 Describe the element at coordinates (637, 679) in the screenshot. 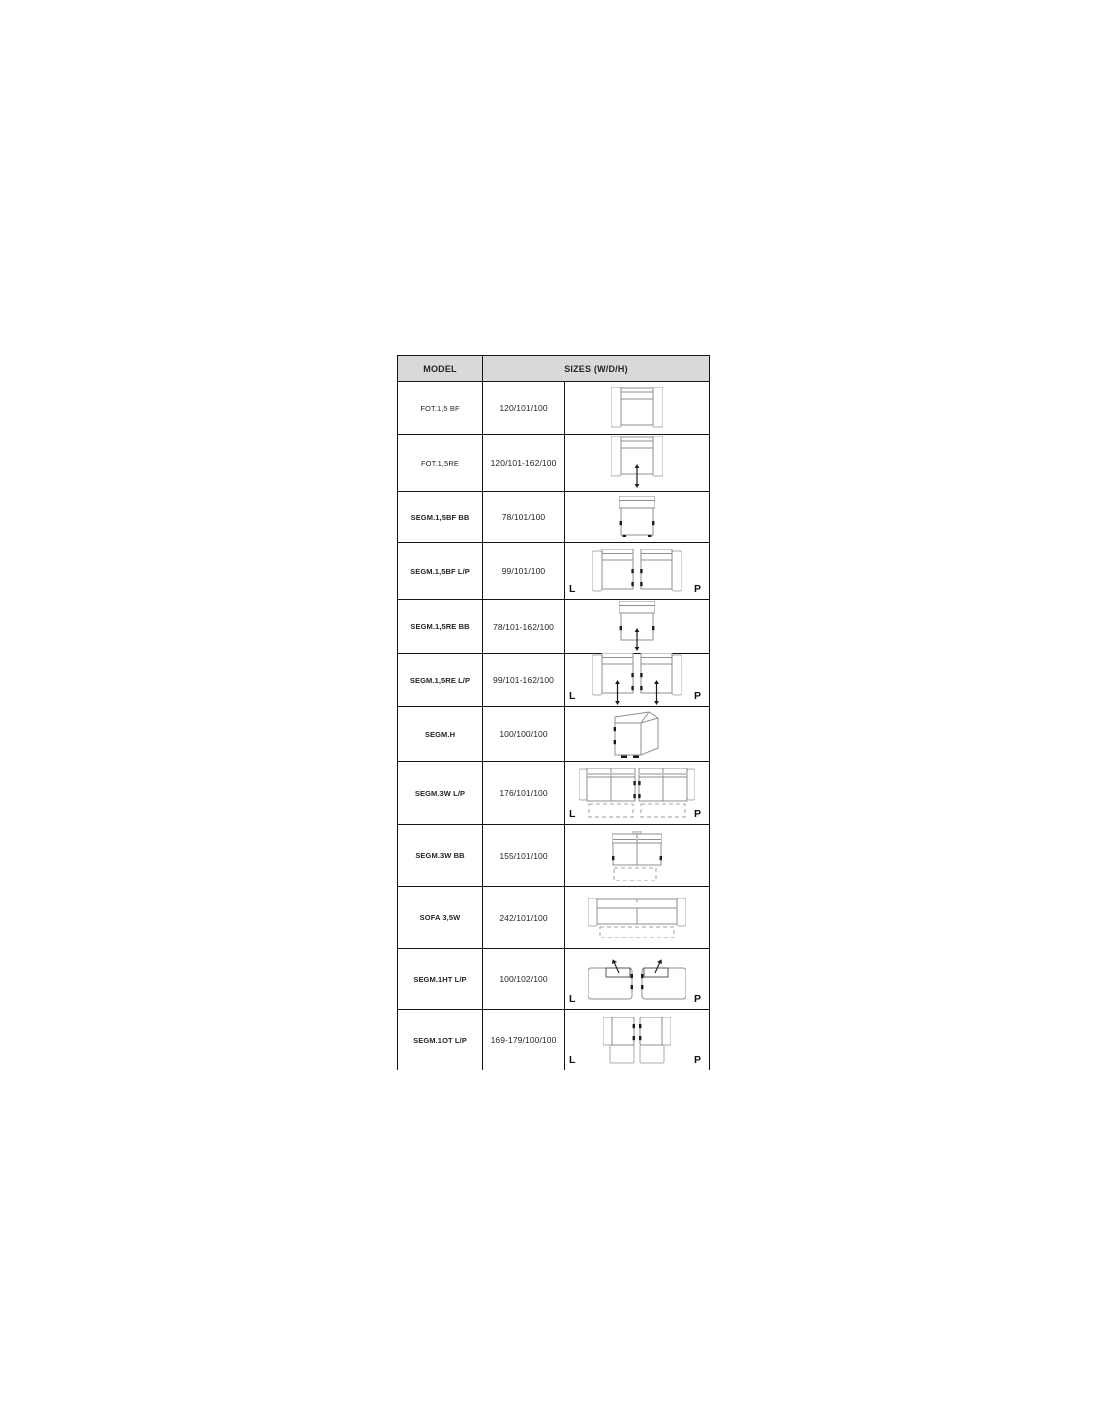

I see `segment-pair-recliner-top-view-icon` at that location.